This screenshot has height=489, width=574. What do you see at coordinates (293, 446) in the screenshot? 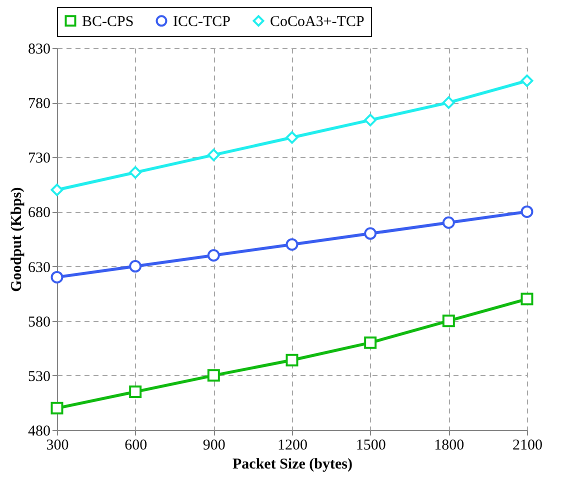
I see `x-tick-label: 1200` at bounding box center [293, 446].